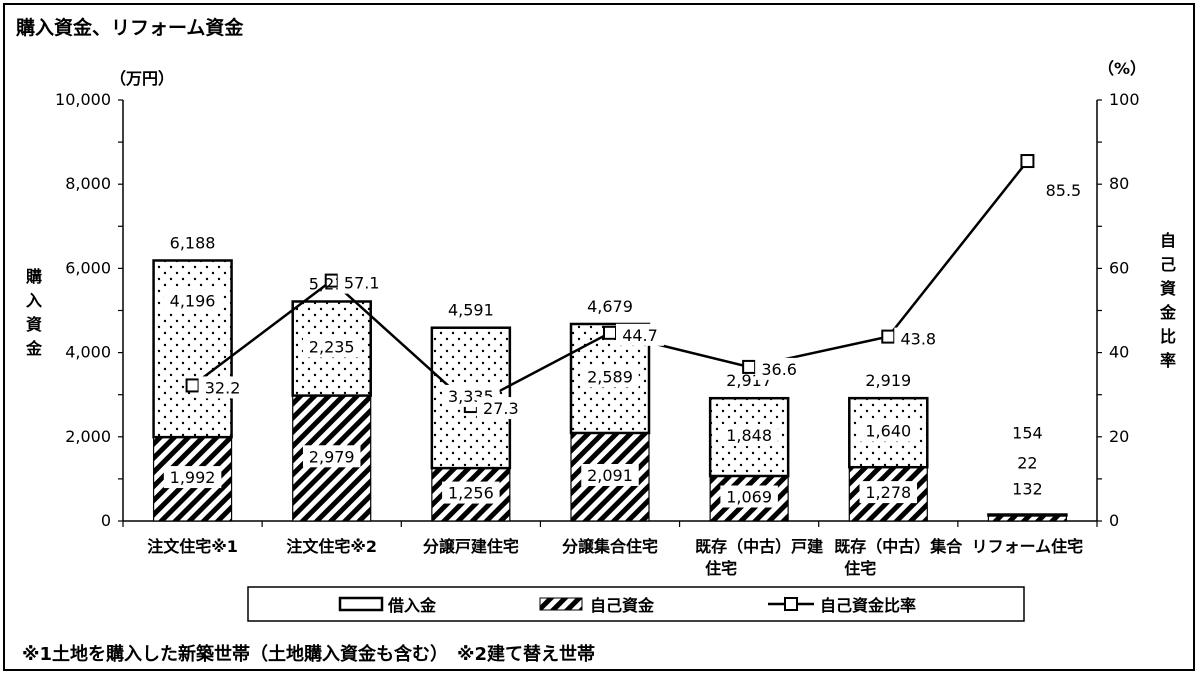  I want to click on y2-tick-label: 0, so click(1114, 520).